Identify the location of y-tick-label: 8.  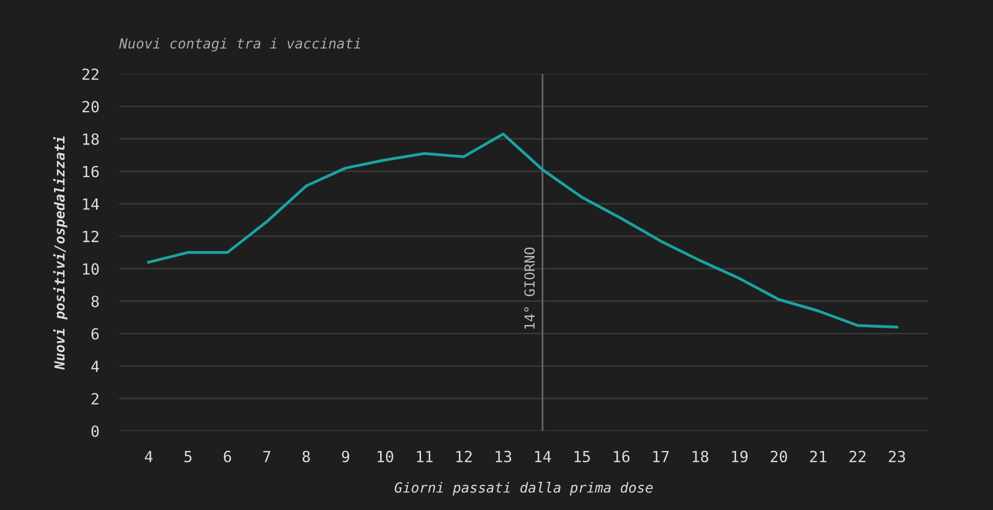
(95, 302).